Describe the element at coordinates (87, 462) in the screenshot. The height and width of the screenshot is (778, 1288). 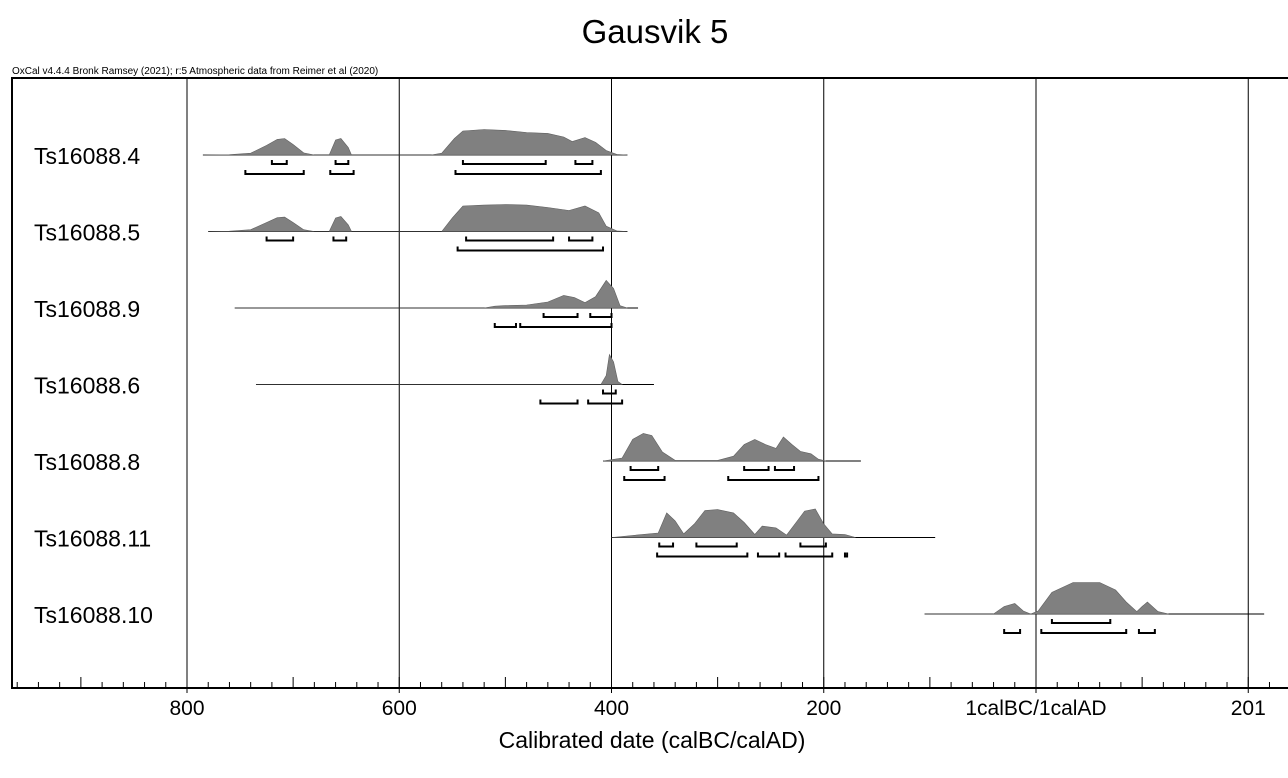
I see `sample-label: Ts16088.8` at that location.